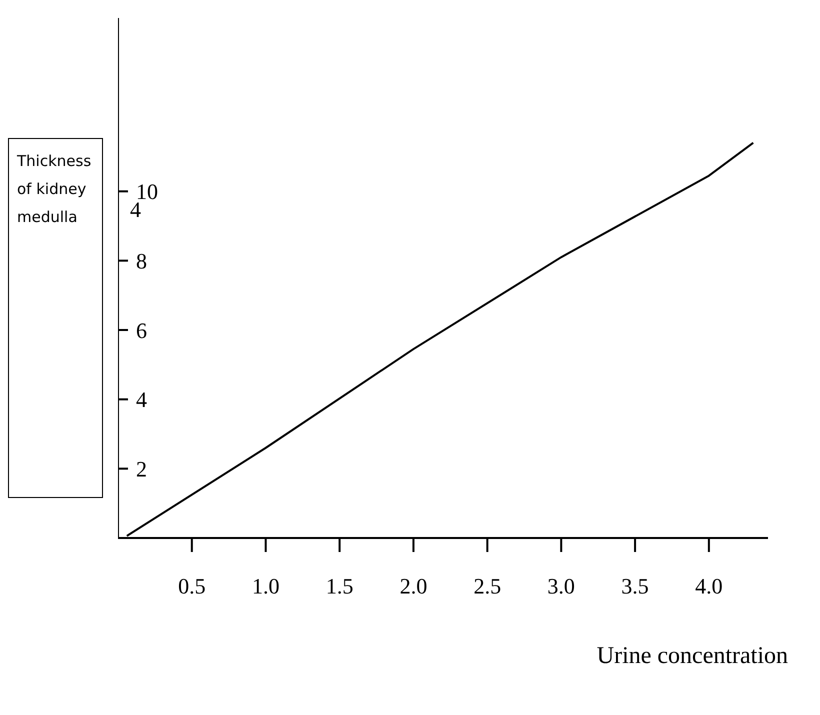  What do you see at coordinates (709, 586) in the screenshot?
I see `x-tick-label: 4.0` at bounding box center [709, 586].